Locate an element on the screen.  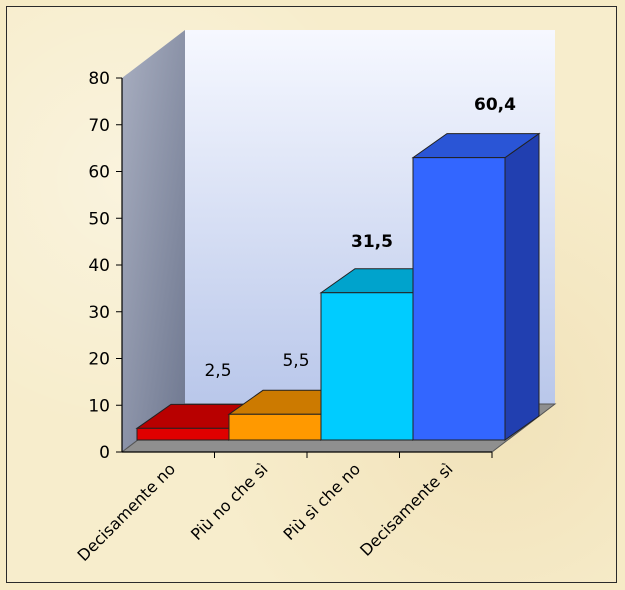
data-label: 60,4 is located at coordinates (495, 105).